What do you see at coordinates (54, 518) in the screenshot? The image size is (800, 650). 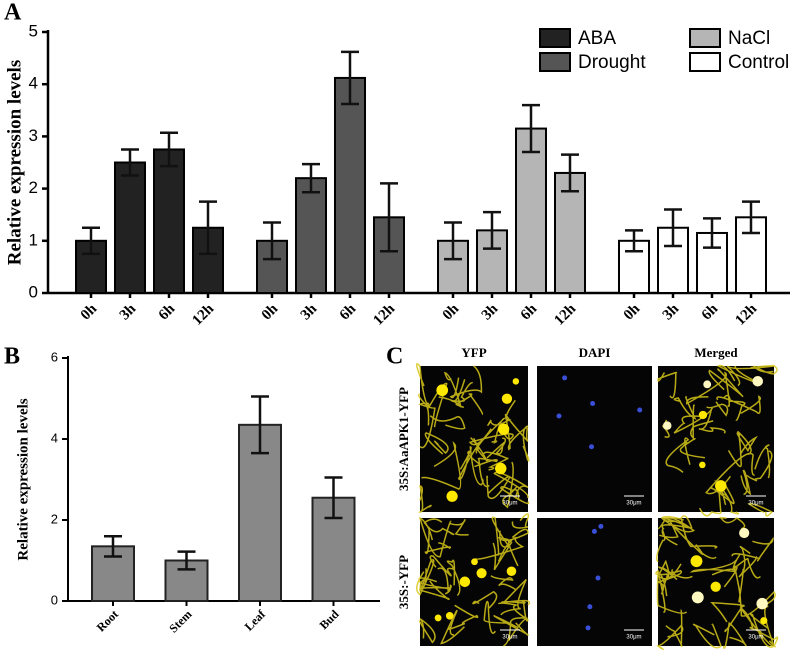 I see `y-tick-label: 2` at bounding box center [54, 518].